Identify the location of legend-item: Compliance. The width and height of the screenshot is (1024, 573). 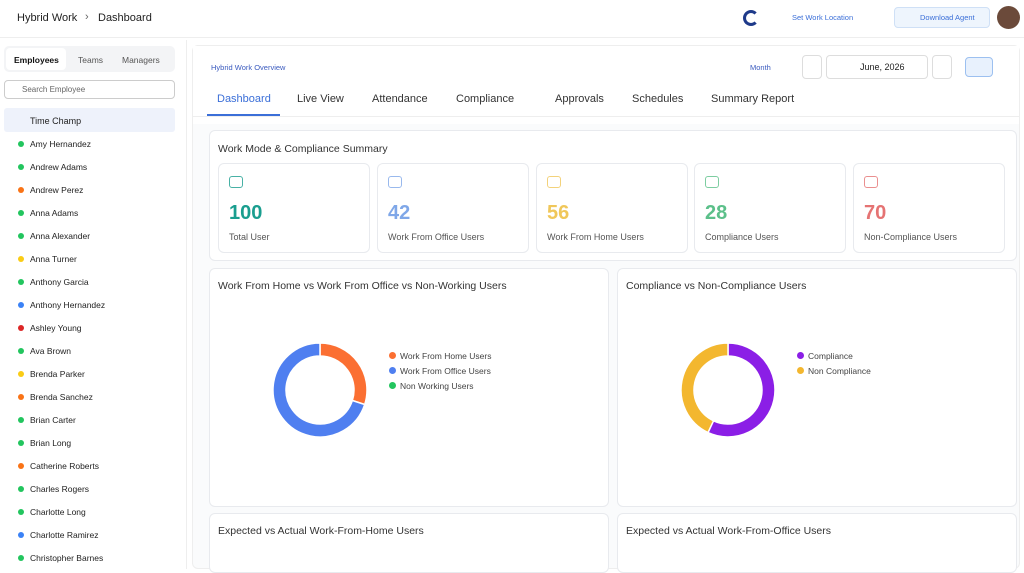
(834, 355).